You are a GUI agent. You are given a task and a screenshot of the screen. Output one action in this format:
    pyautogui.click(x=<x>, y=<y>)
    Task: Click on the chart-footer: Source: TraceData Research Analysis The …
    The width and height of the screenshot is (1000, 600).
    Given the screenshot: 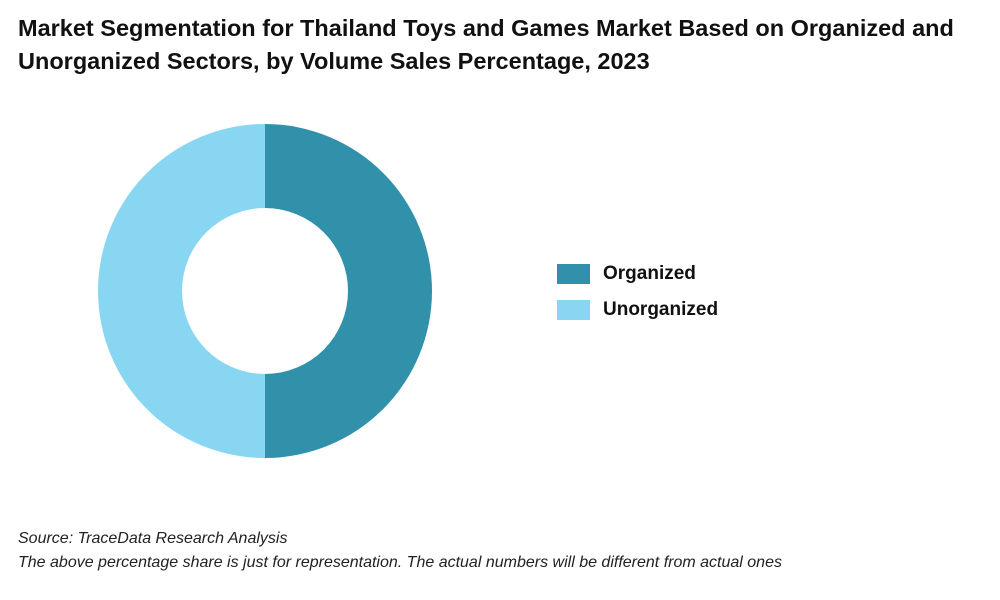 What is the action you would take?
    pyautogui.click(x=498, y=551)
    